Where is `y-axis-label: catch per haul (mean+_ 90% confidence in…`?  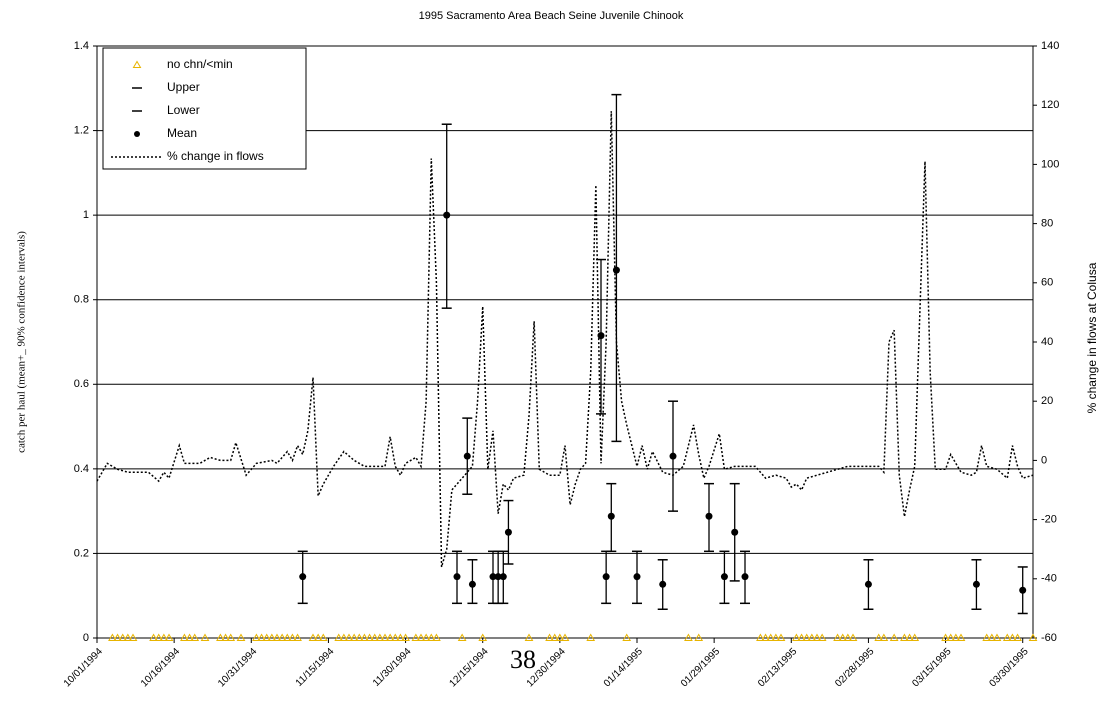 y-axis-label: catch per haul (mean+_ 90% confidence in… is located at coordinates (22, 342).